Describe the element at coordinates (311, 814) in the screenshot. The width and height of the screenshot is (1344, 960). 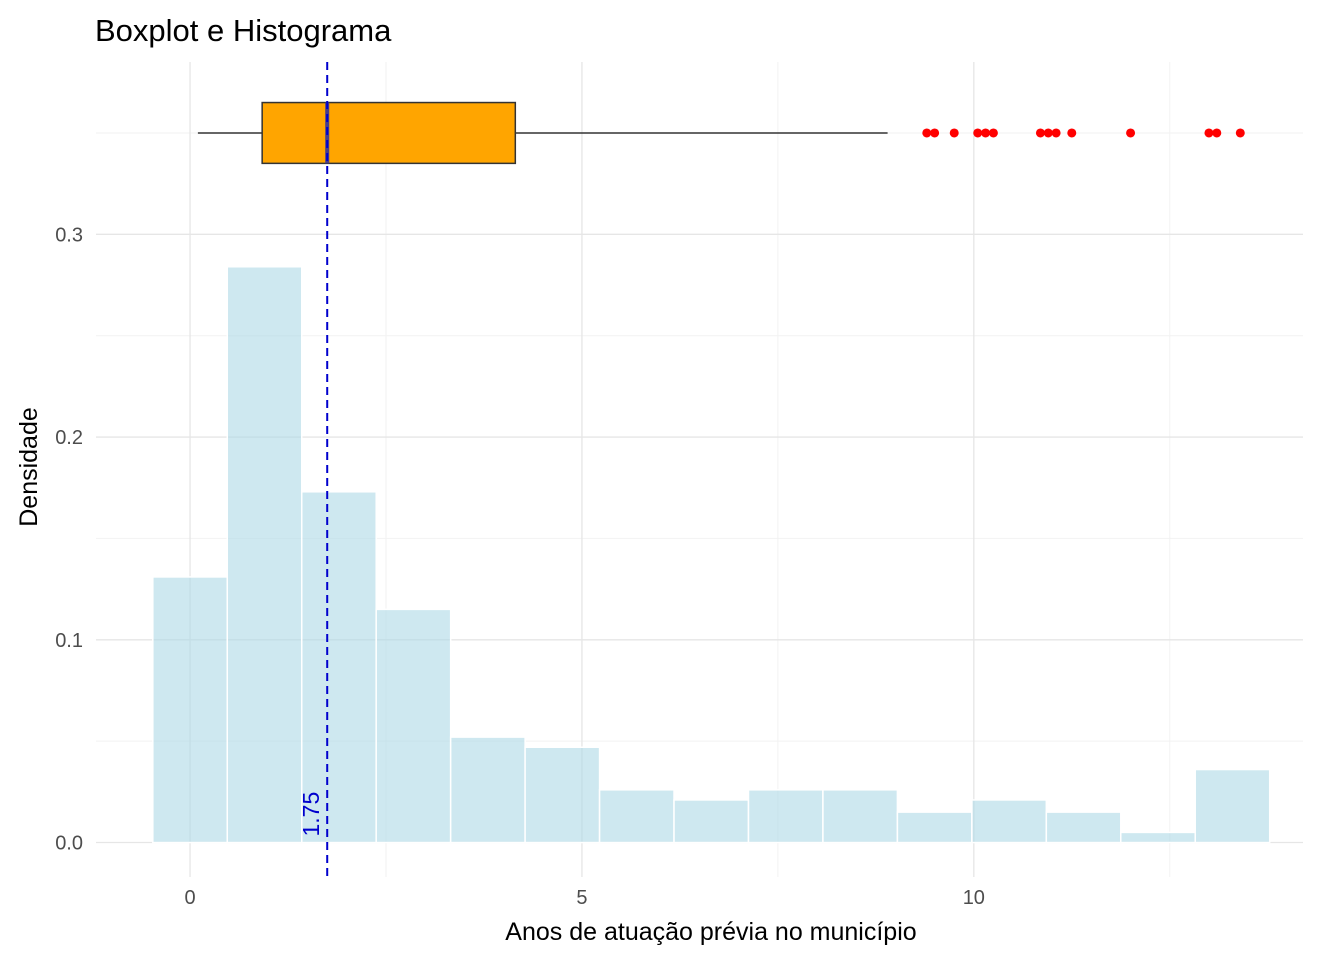
I see `reference-line-label: 1.75` at that location.